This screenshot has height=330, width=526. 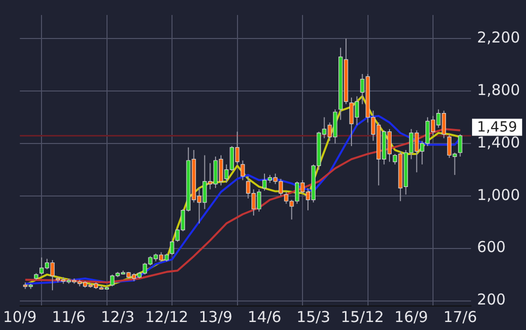 What do you see at coordinates (117, 317) in the screenshot?
I see `x-tick-label: 12/3` at bounding box center [117, 317].